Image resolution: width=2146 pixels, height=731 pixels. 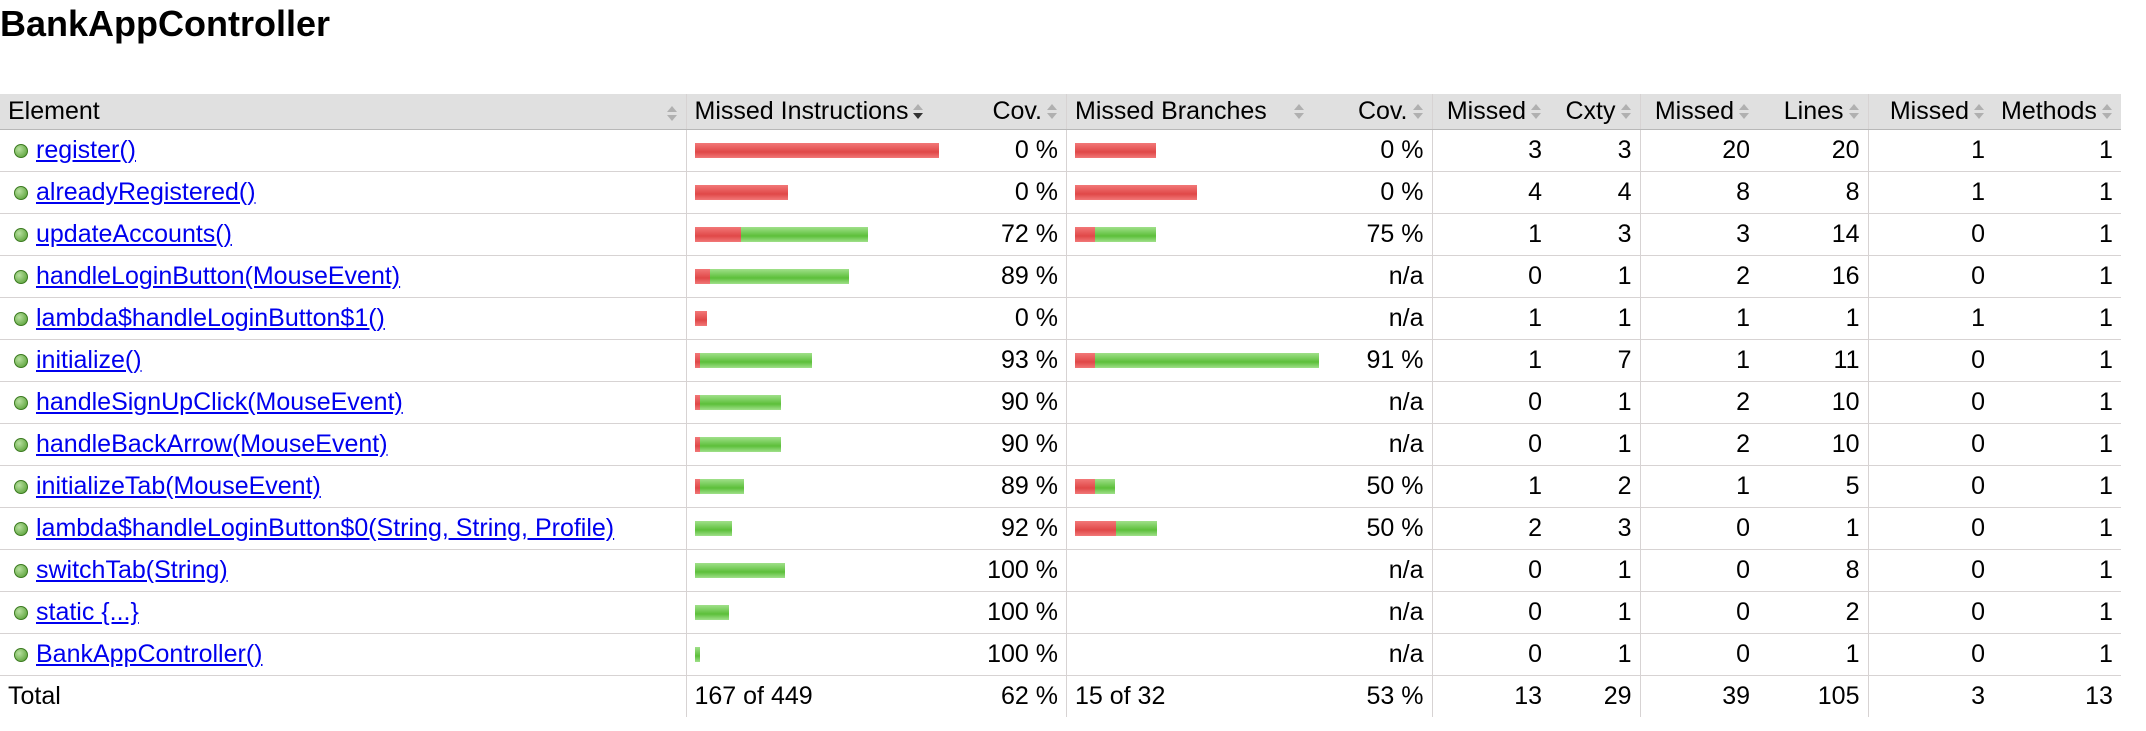 I want to click on col-lines: Lines, so click(x=1813, y=112).